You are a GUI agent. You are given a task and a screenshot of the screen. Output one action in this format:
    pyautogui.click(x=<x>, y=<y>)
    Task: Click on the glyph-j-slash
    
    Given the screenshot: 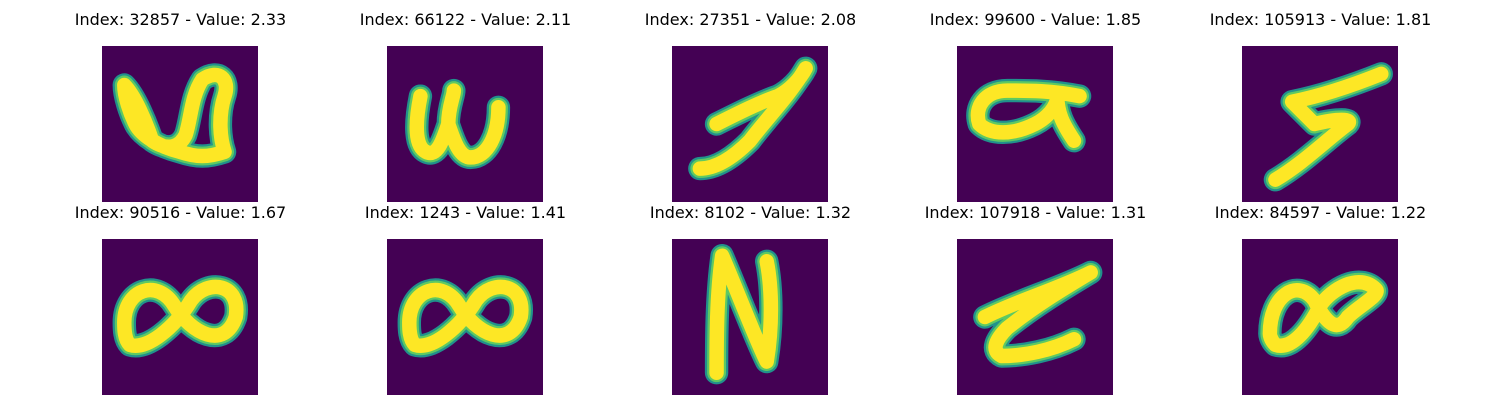 What is the action you would take?
    pyautogui.click(x=750, y=124)
    